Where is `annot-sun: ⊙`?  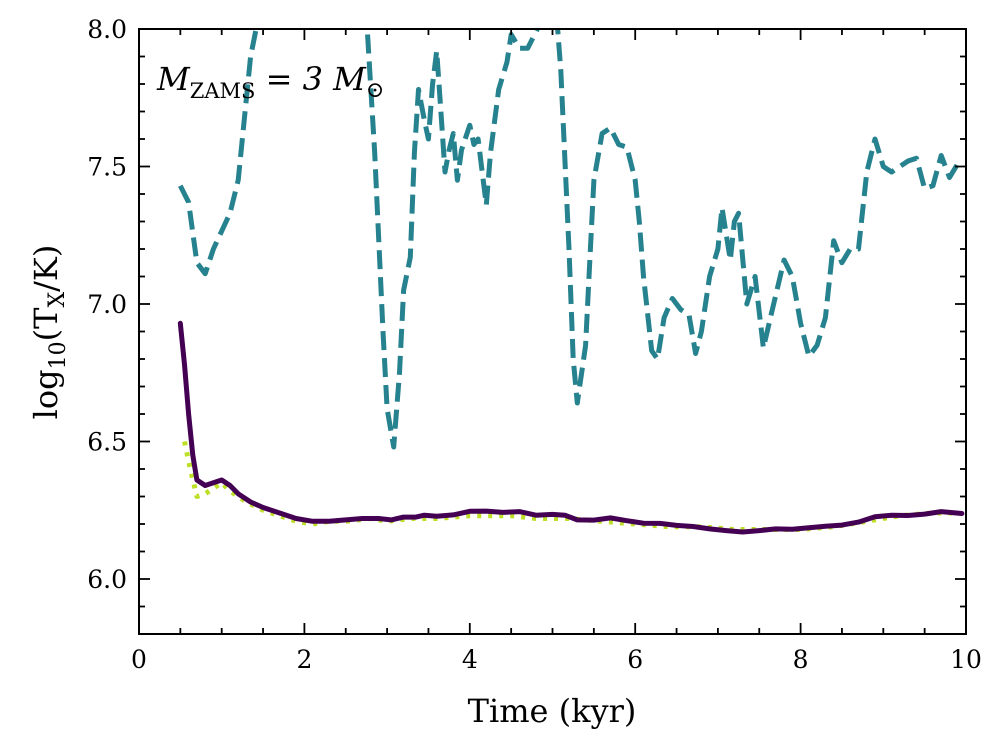
annot-sun: ⊙ is located at coordinates (375, 90).